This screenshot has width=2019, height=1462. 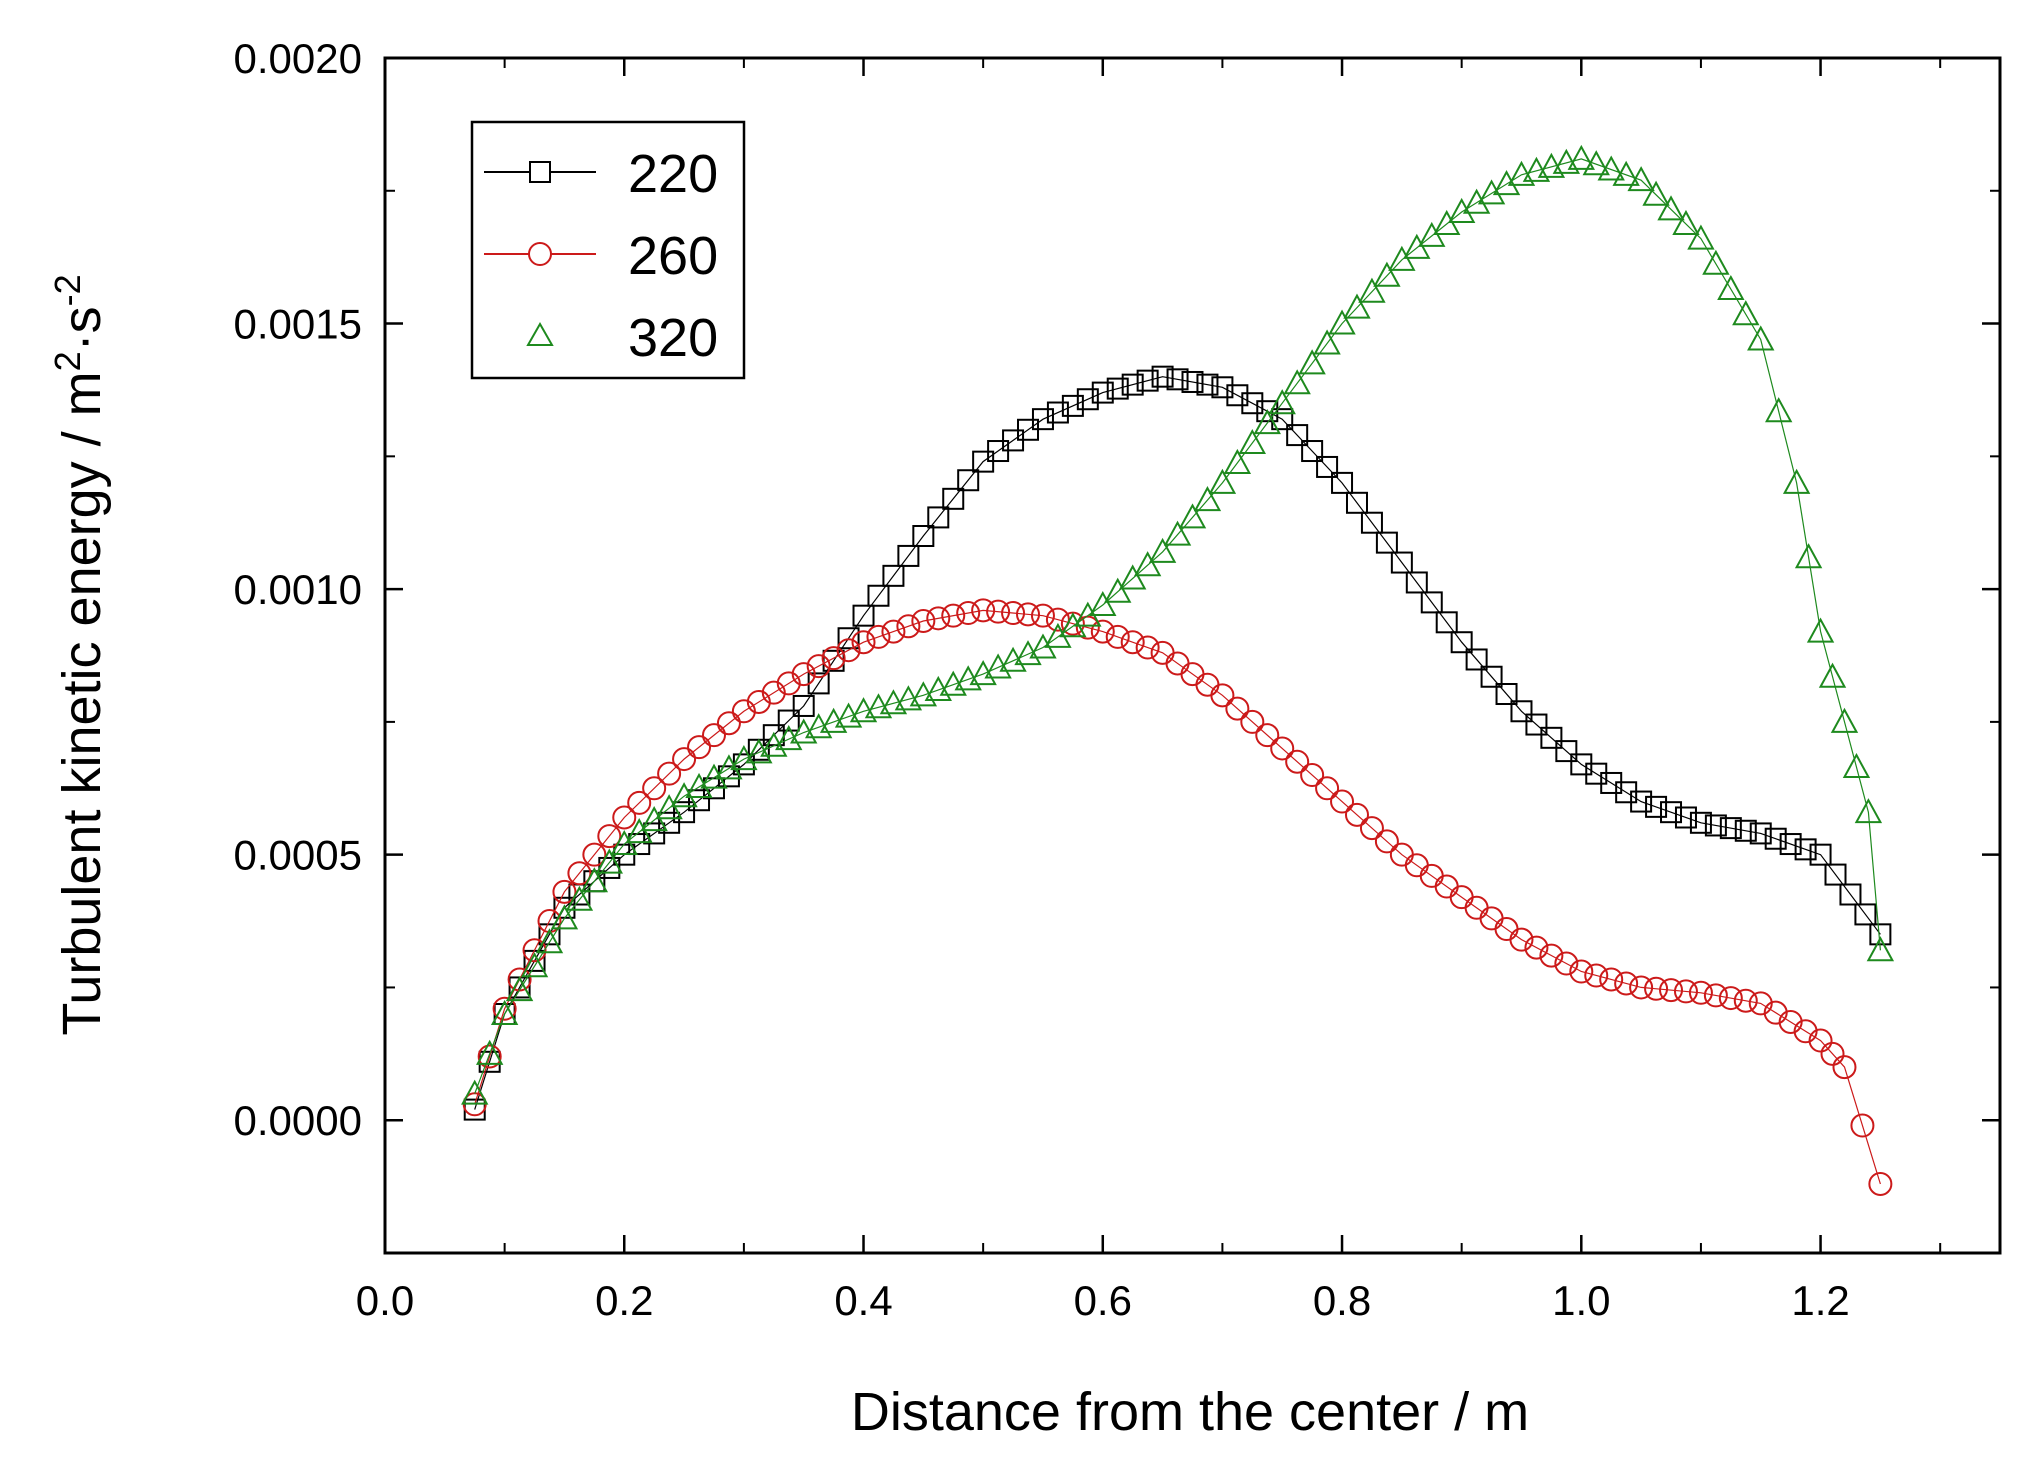 What do you see at coordinates (601, 256) in the screenshot?
I see `legend-entry-260: 260` at bounding box center [601, 256].